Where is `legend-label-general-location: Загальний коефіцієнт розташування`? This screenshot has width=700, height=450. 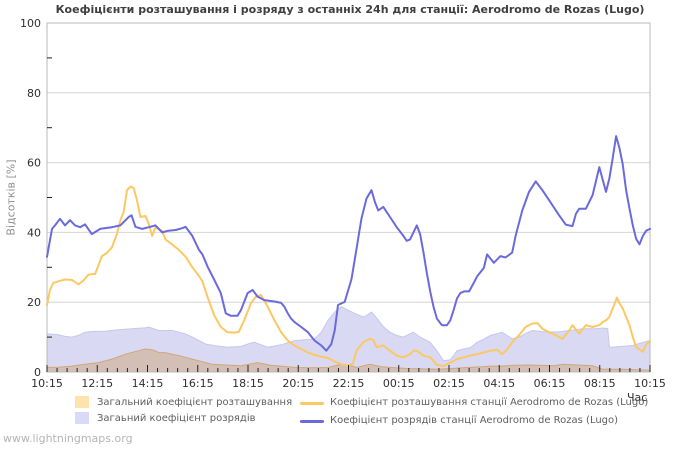 legend-label-general-location: Загальний коефіцієнт розташування is located at coordinates (195, 402).